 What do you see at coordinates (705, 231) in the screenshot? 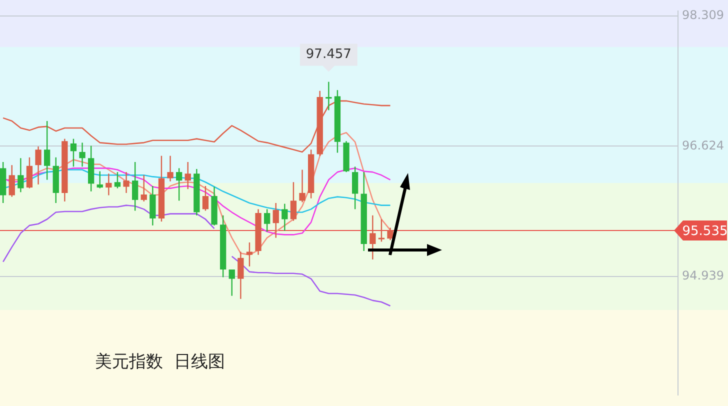
I see `ref-line-label: 95.535` at bounding box center [705, 231].